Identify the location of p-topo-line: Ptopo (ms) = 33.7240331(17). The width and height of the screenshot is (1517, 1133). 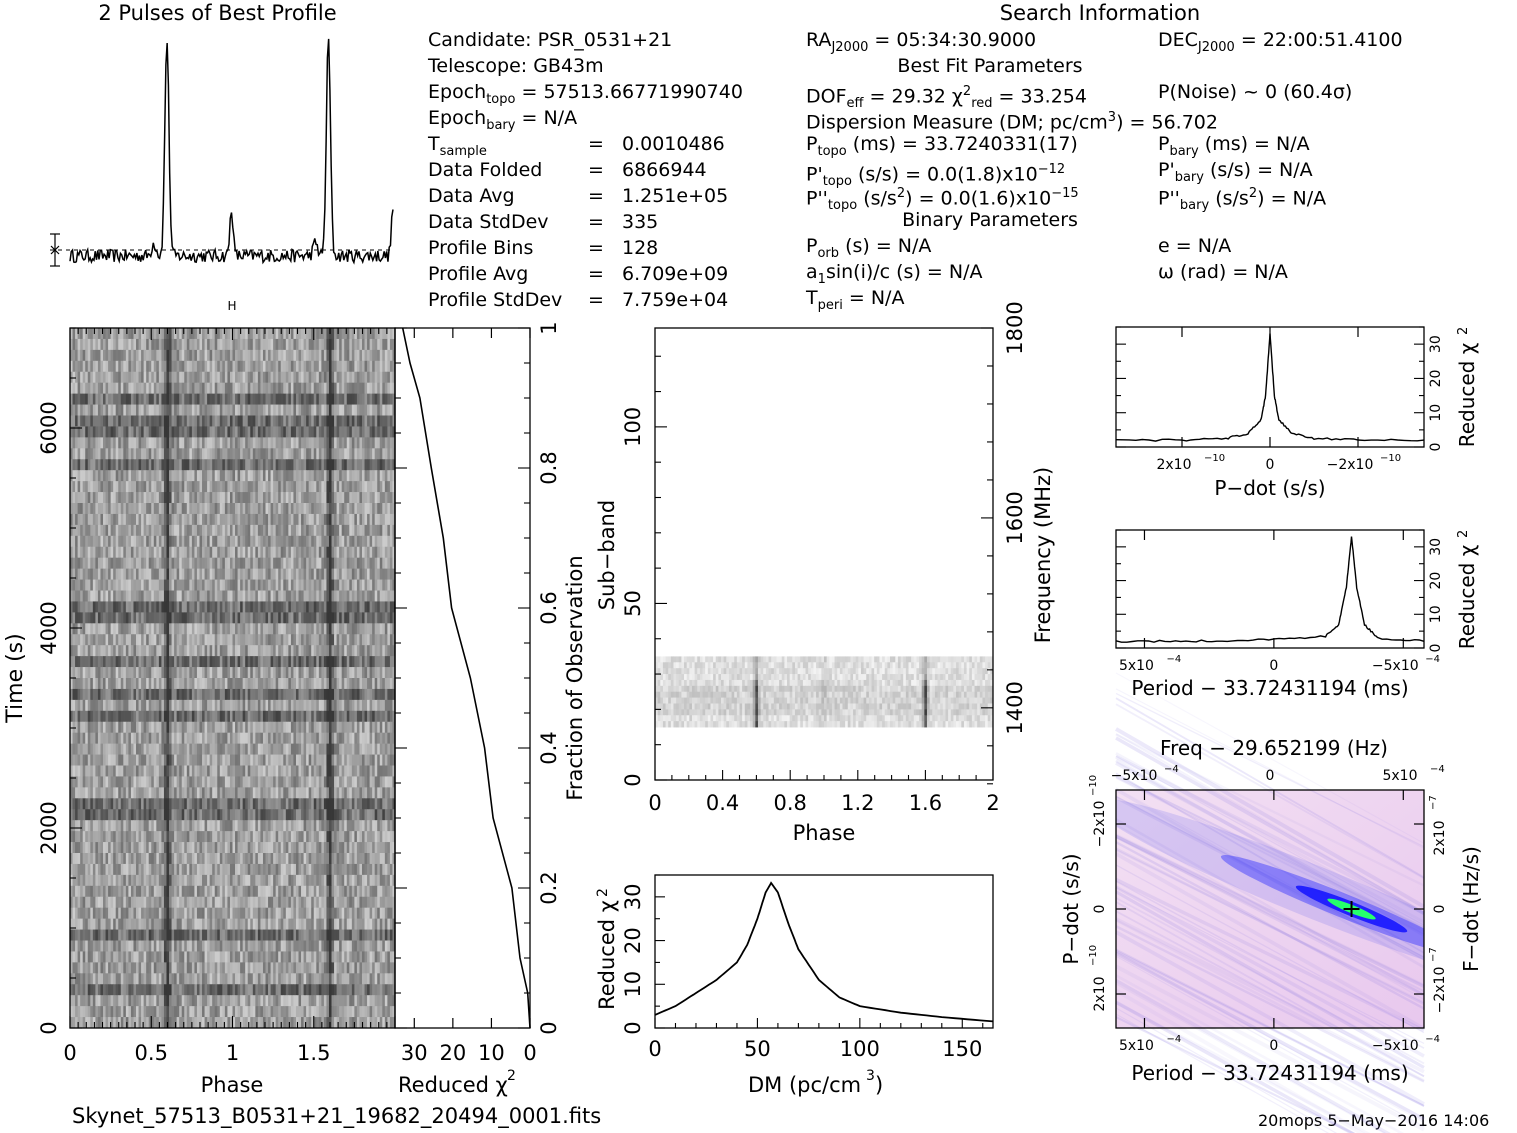
(942, 146).